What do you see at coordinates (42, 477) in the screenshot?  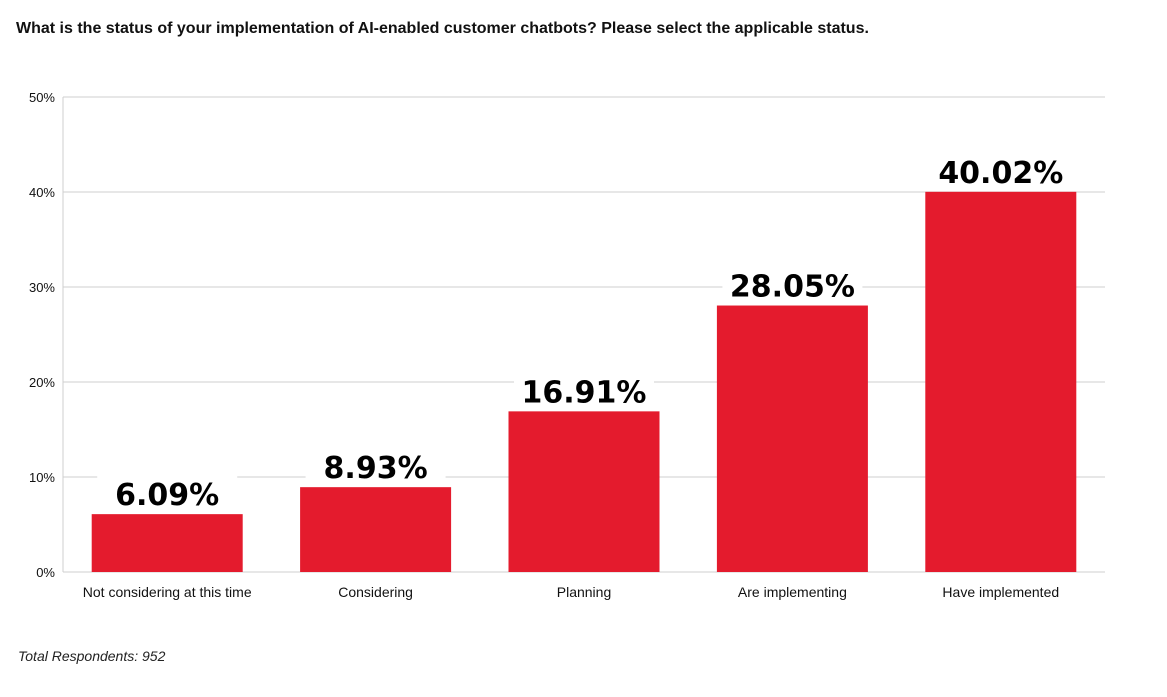 I see `y-tick-label: 10%` at bounding box center [42, 477].